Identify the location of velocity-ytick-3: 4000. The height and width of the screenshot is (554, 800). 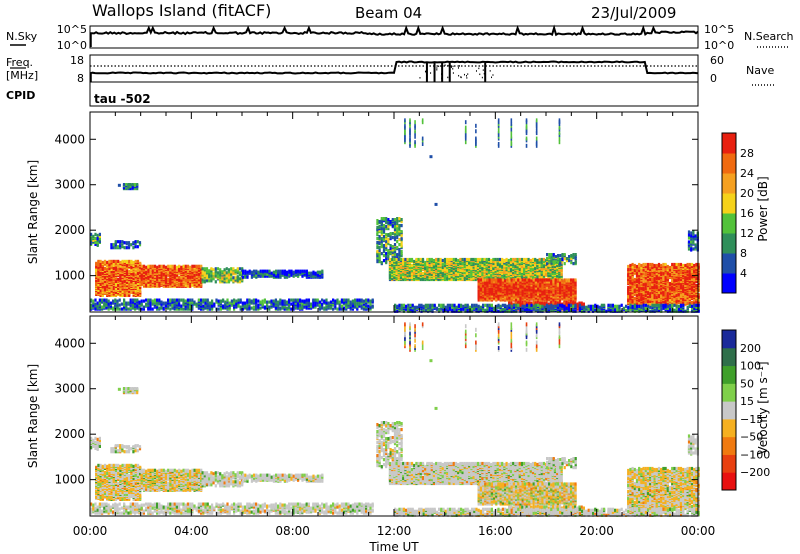
(69, 343).